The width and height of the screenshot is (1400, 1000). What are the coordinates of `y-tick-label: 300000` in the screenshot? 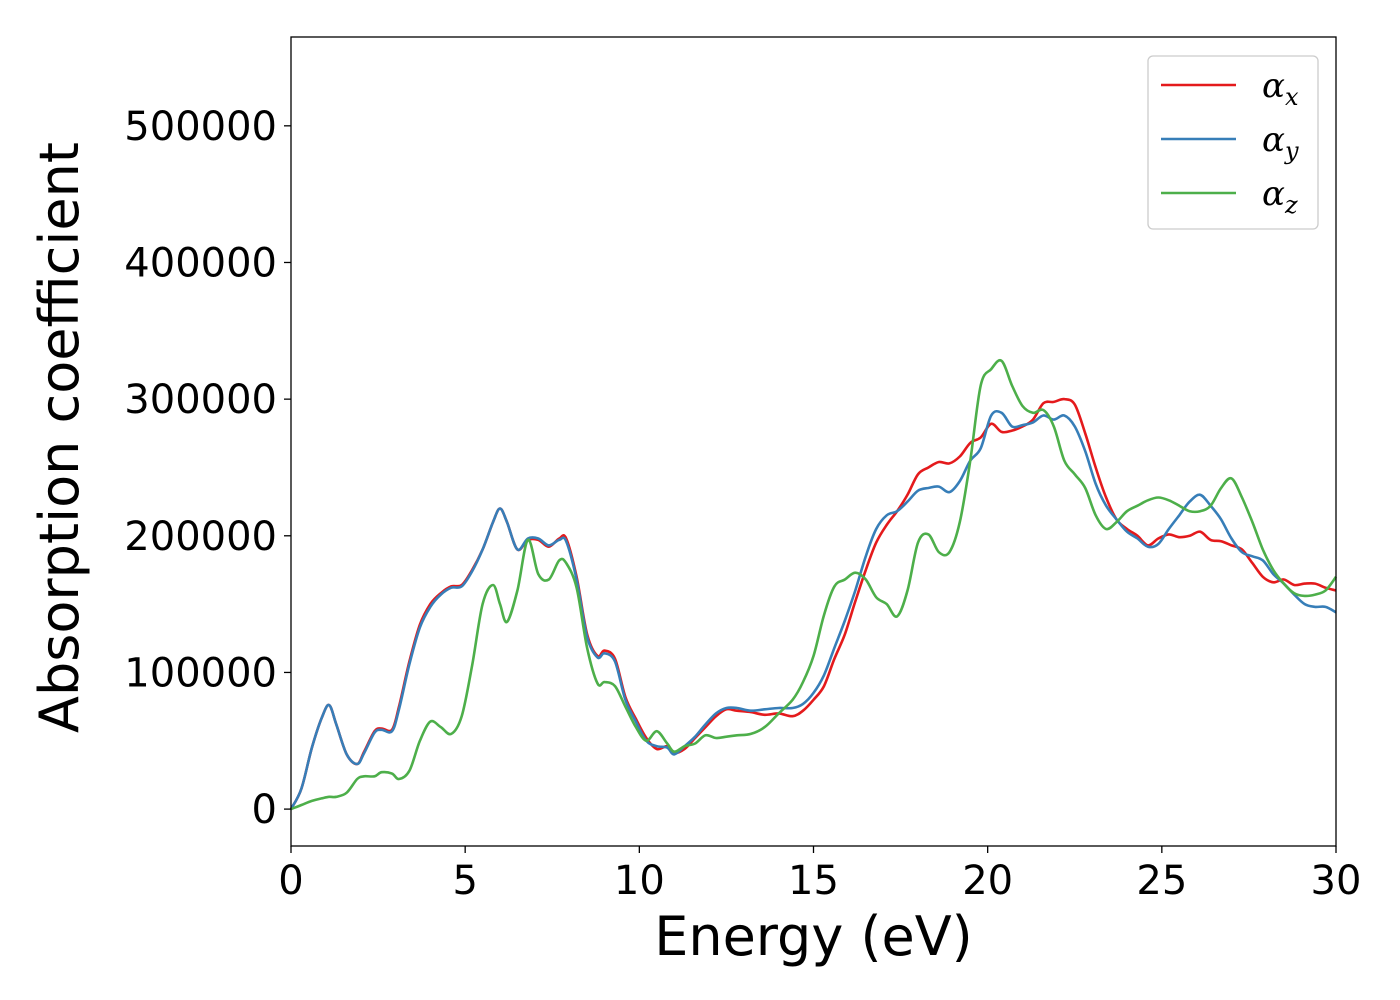 It's located at (200, 400).